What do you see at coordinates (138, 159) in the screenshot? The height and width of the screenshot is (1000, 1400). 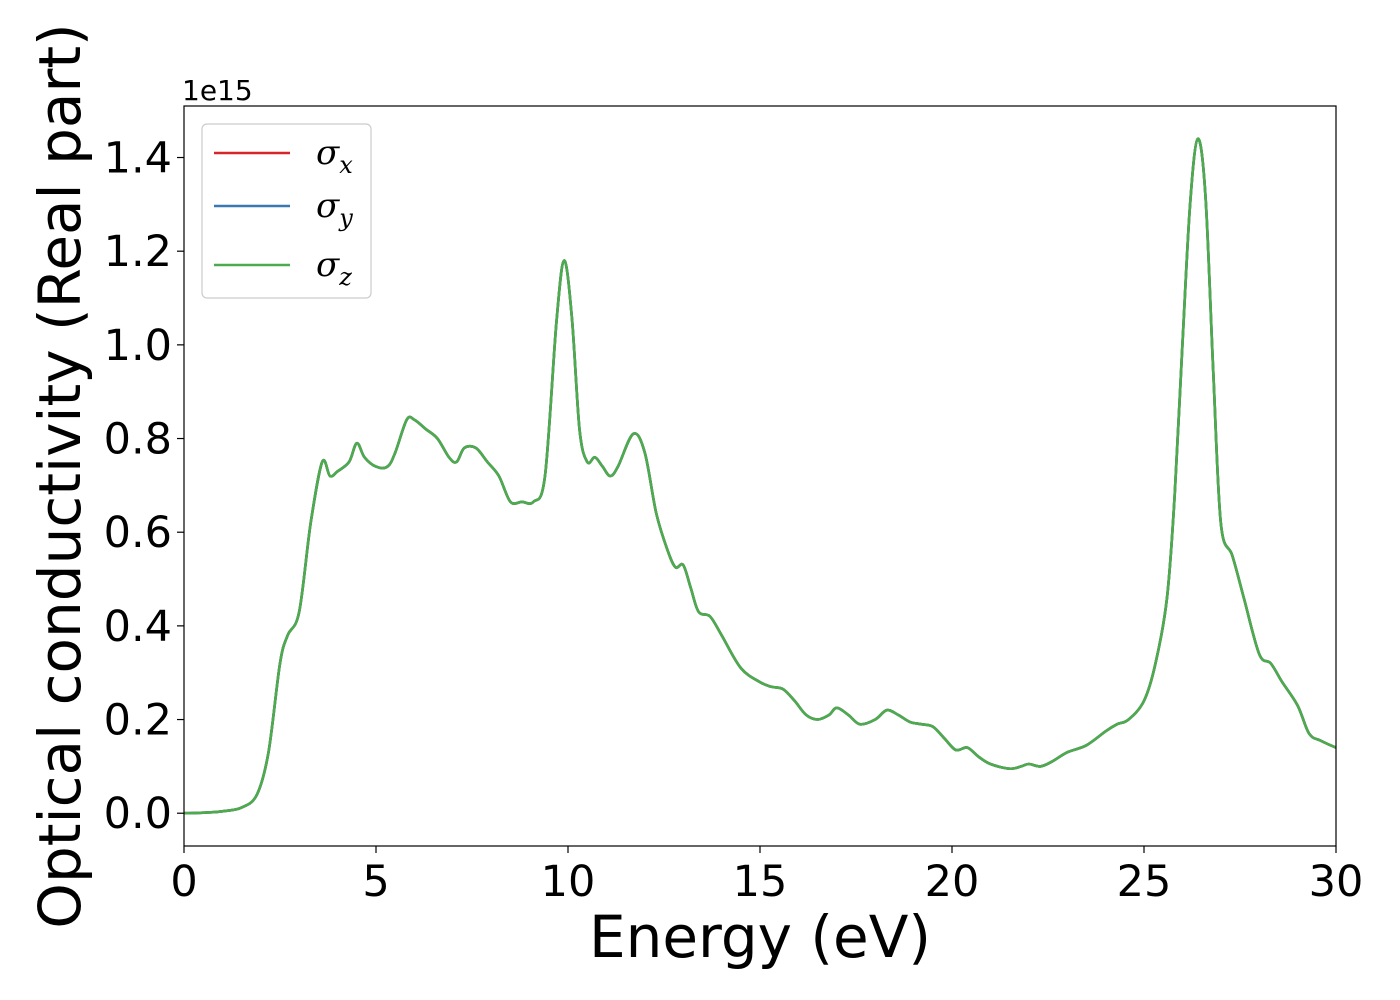 I see `y-tick-label: 1.4` at bounding box center [138, 159].